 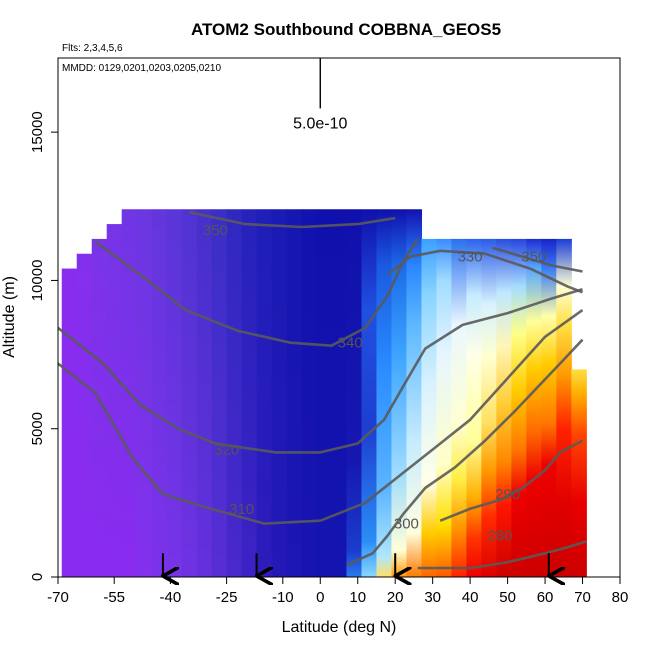 I want to click on contour-label: 320, so click(x=226, y=450).